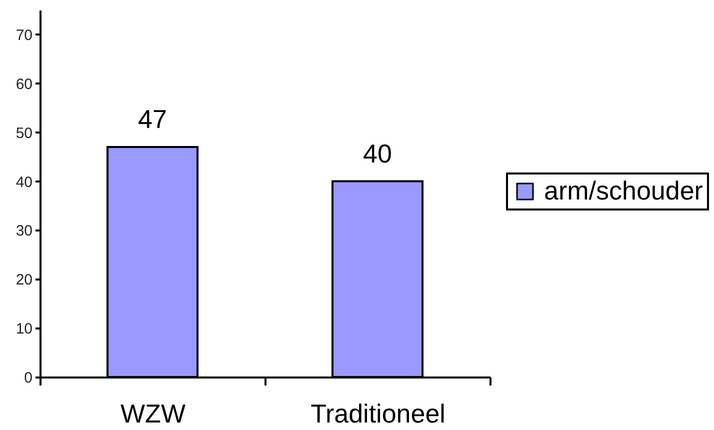 The height and width of the screenshot is (430, 714). Describe the element at coordinates (153, 413) in the screenshot. I see `x-tick-label: WZW` at that location.